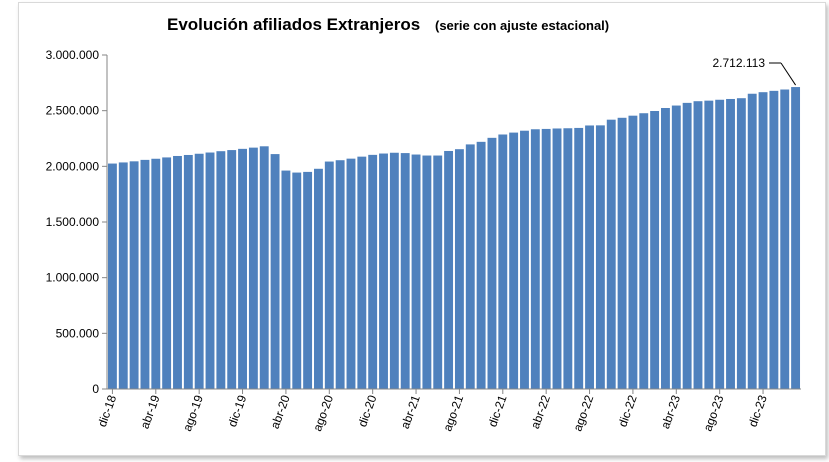 The image size is (829, 462). I want to click on annotation-label: 2.712.113, so click(739, 63).